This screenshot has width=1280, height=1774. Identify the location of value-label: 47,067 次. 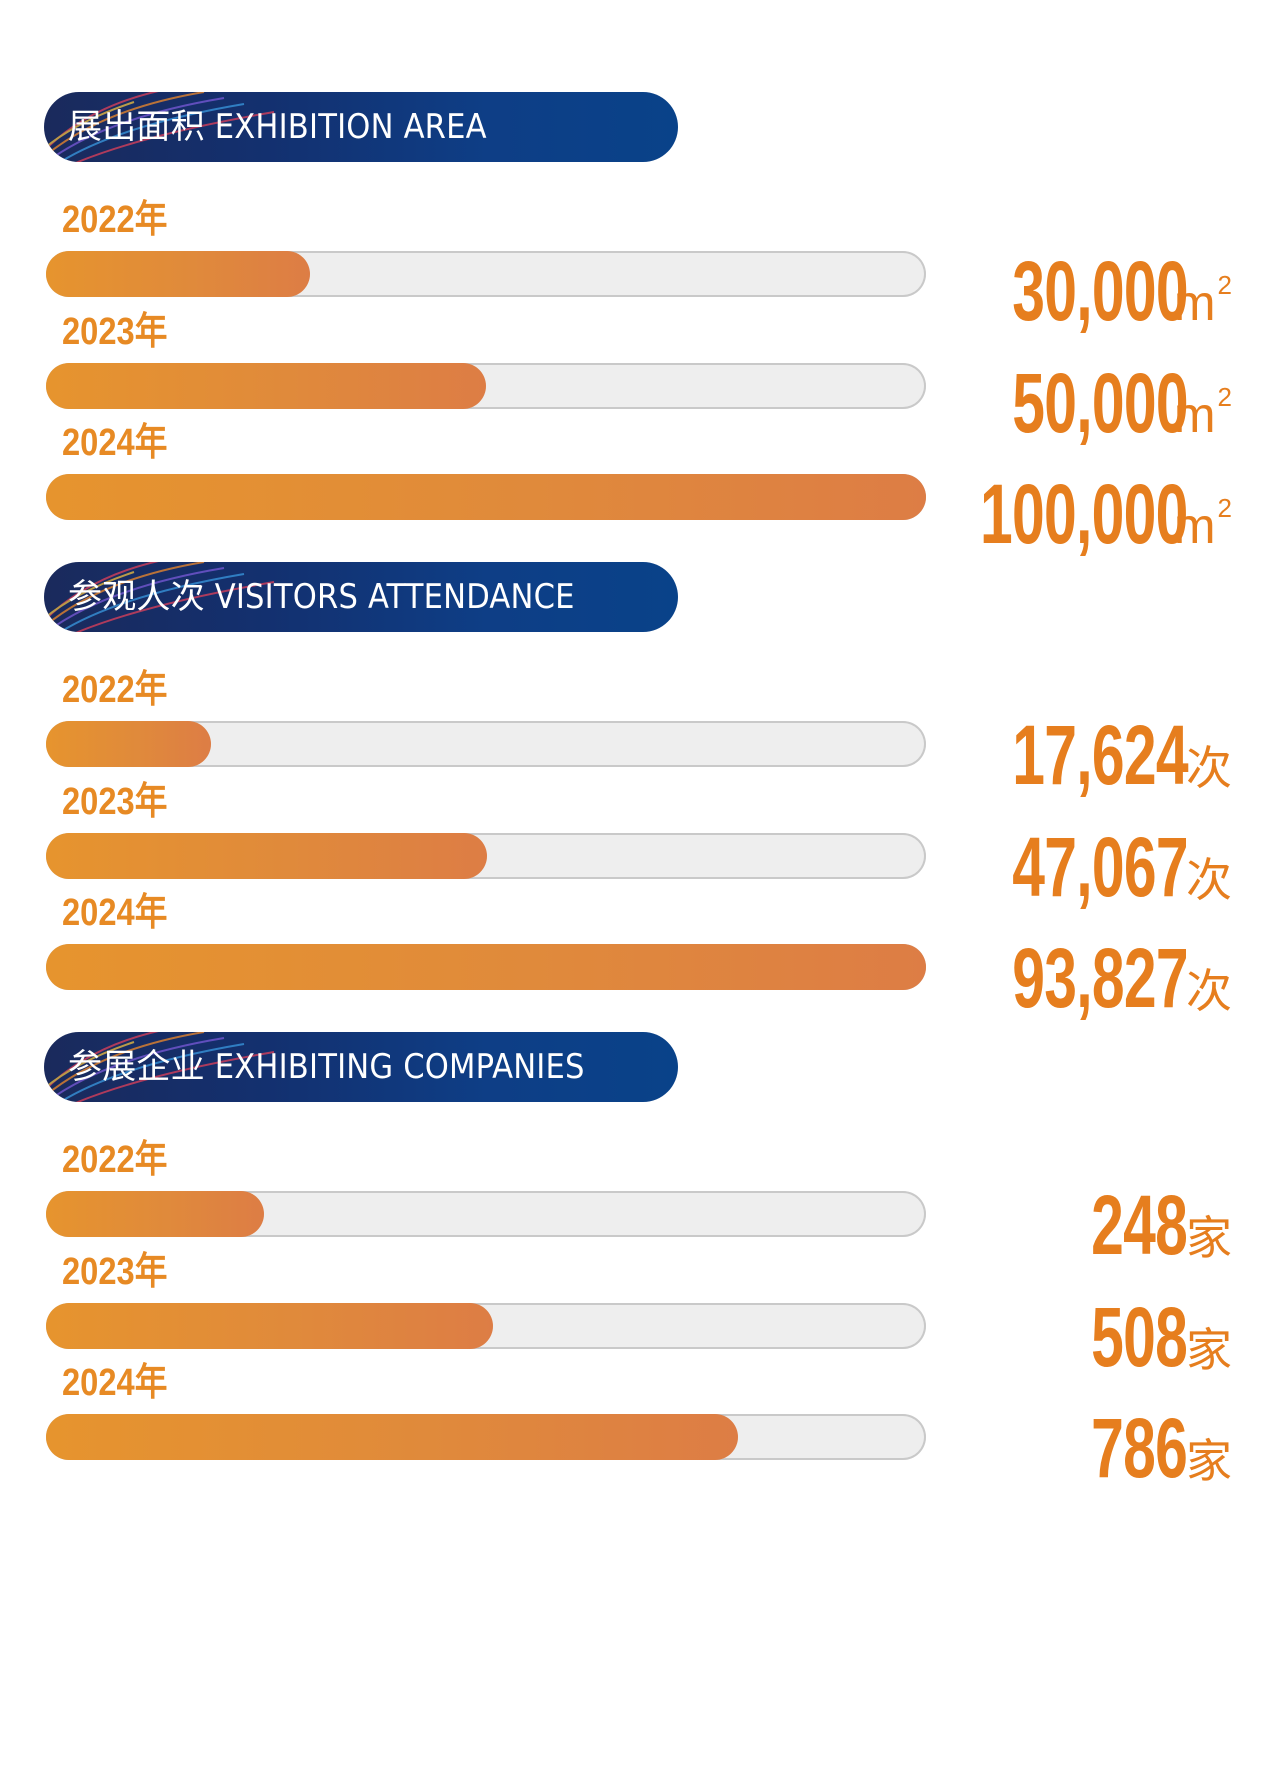
(1121, 867).